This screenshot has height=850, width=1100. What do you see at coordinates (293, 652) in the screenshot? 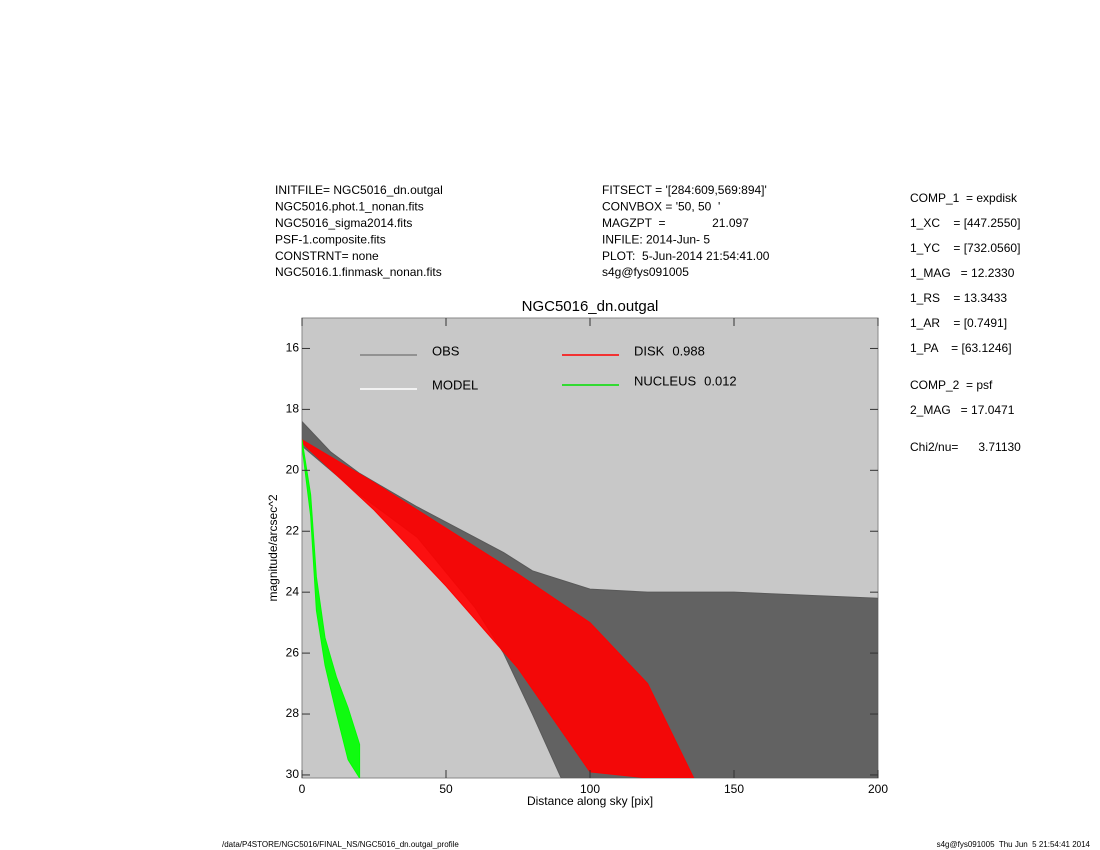
I see `y-tick-label: 26` at bounding box center [293, 652].